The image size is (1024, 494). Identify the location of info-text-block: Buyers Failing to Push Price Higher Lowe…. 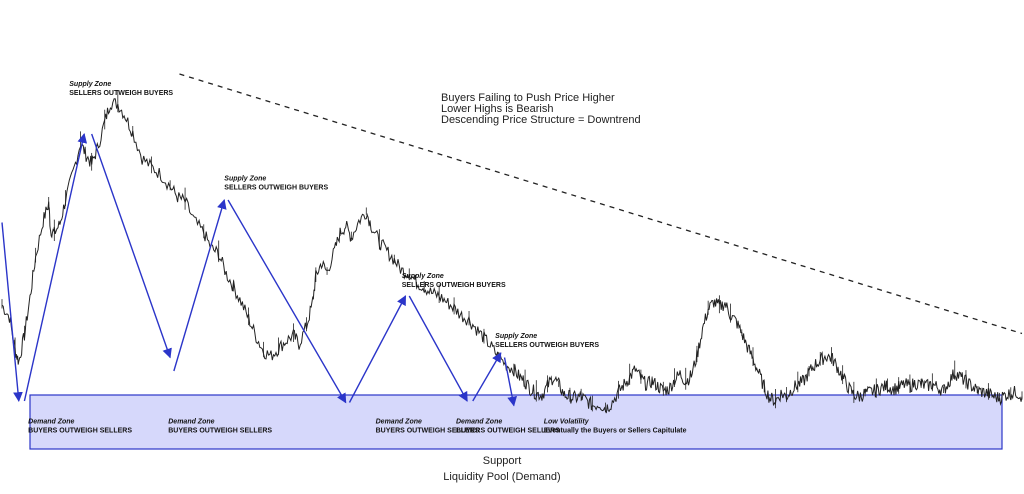
(541, 109).